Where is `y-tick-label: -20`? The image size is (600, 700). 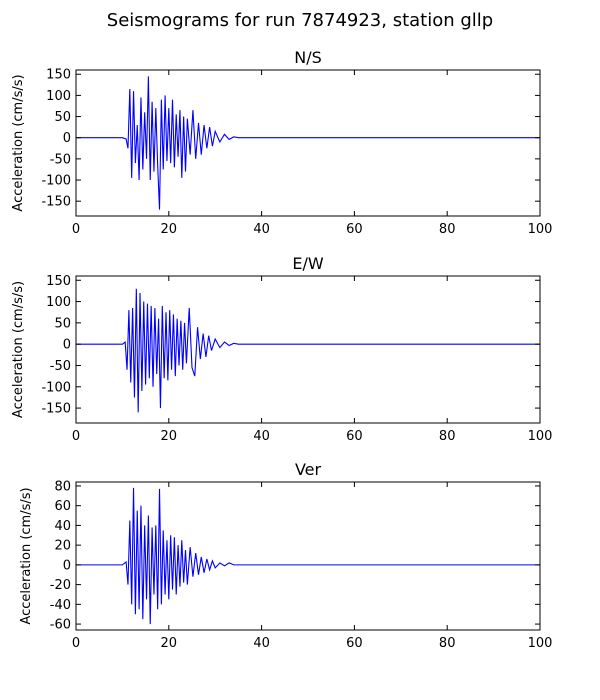 y-tick-label: -20 is located at coordinates (60, 585).